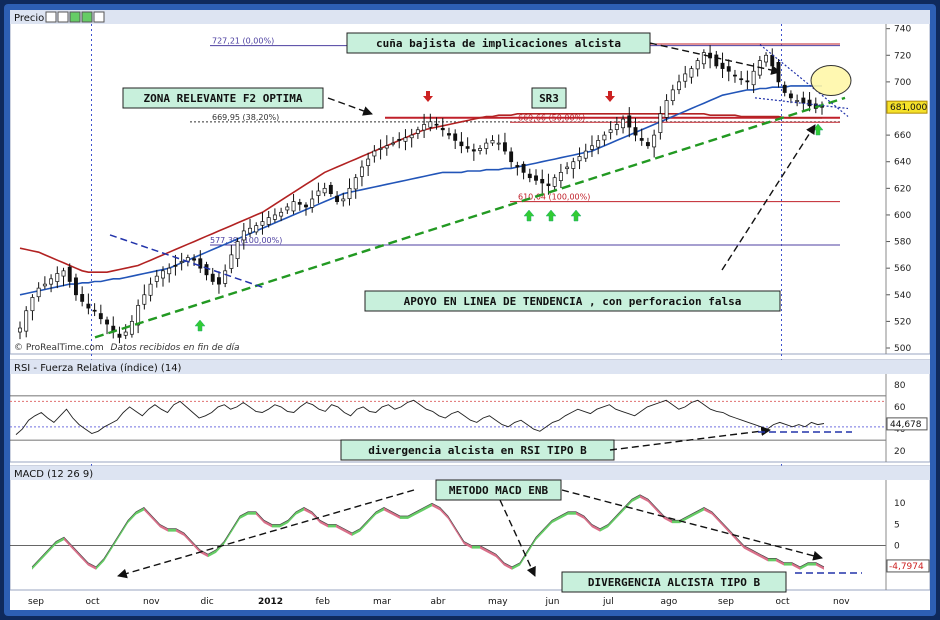 The height and width of the screenshot is (620, 940). Describe the element at coordinates (63, 17) in the screenshot. I see `window-icon` at that location.